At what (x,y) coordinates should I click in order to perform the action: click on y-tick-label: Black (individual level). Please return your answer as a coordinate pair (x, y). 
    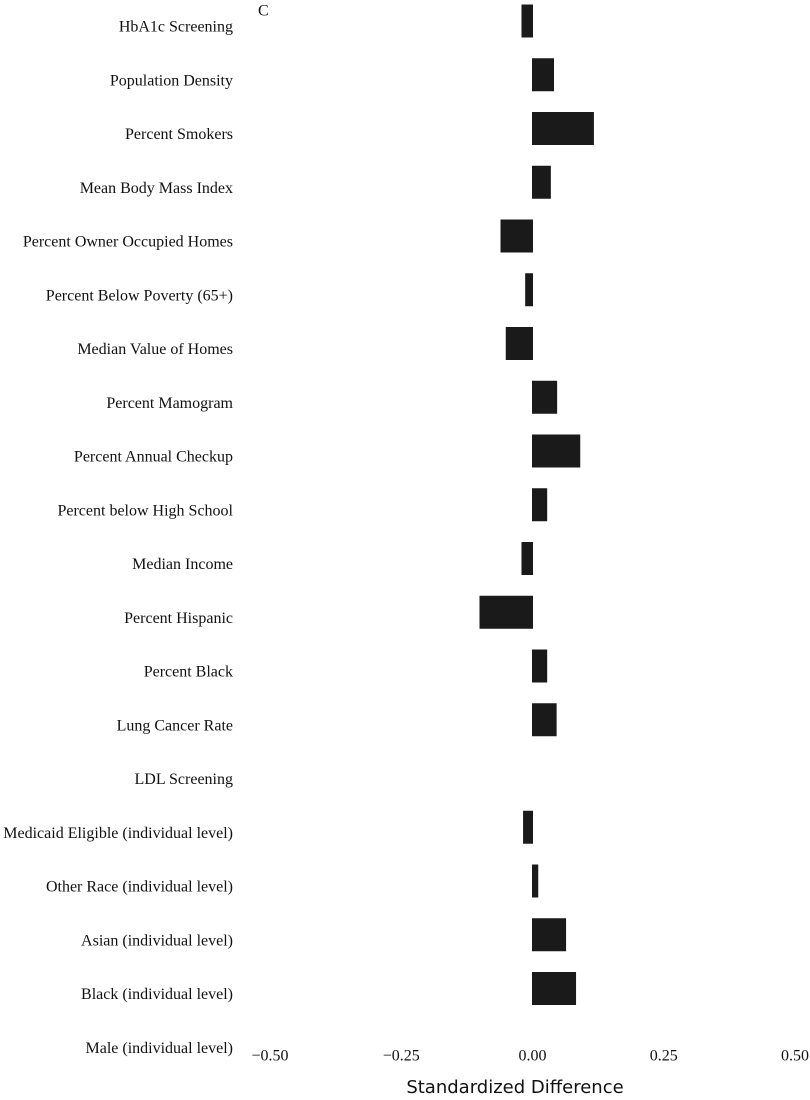
    Looking at the image, I should click on (157, 994).